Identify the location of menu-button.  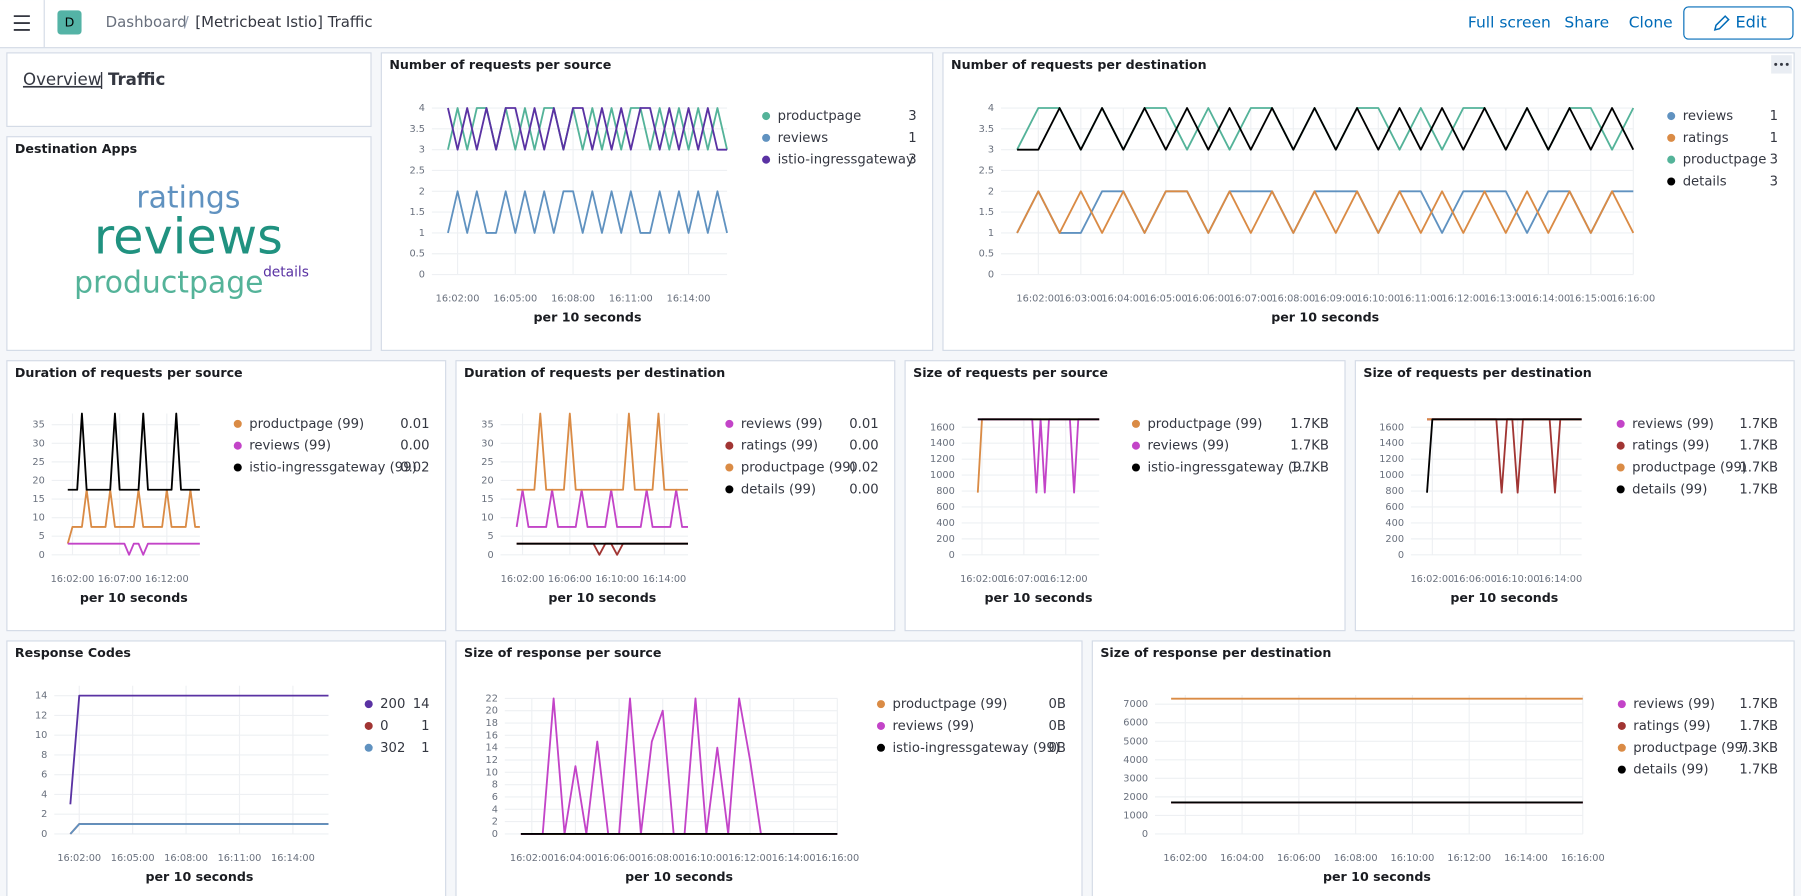
(21, 23).